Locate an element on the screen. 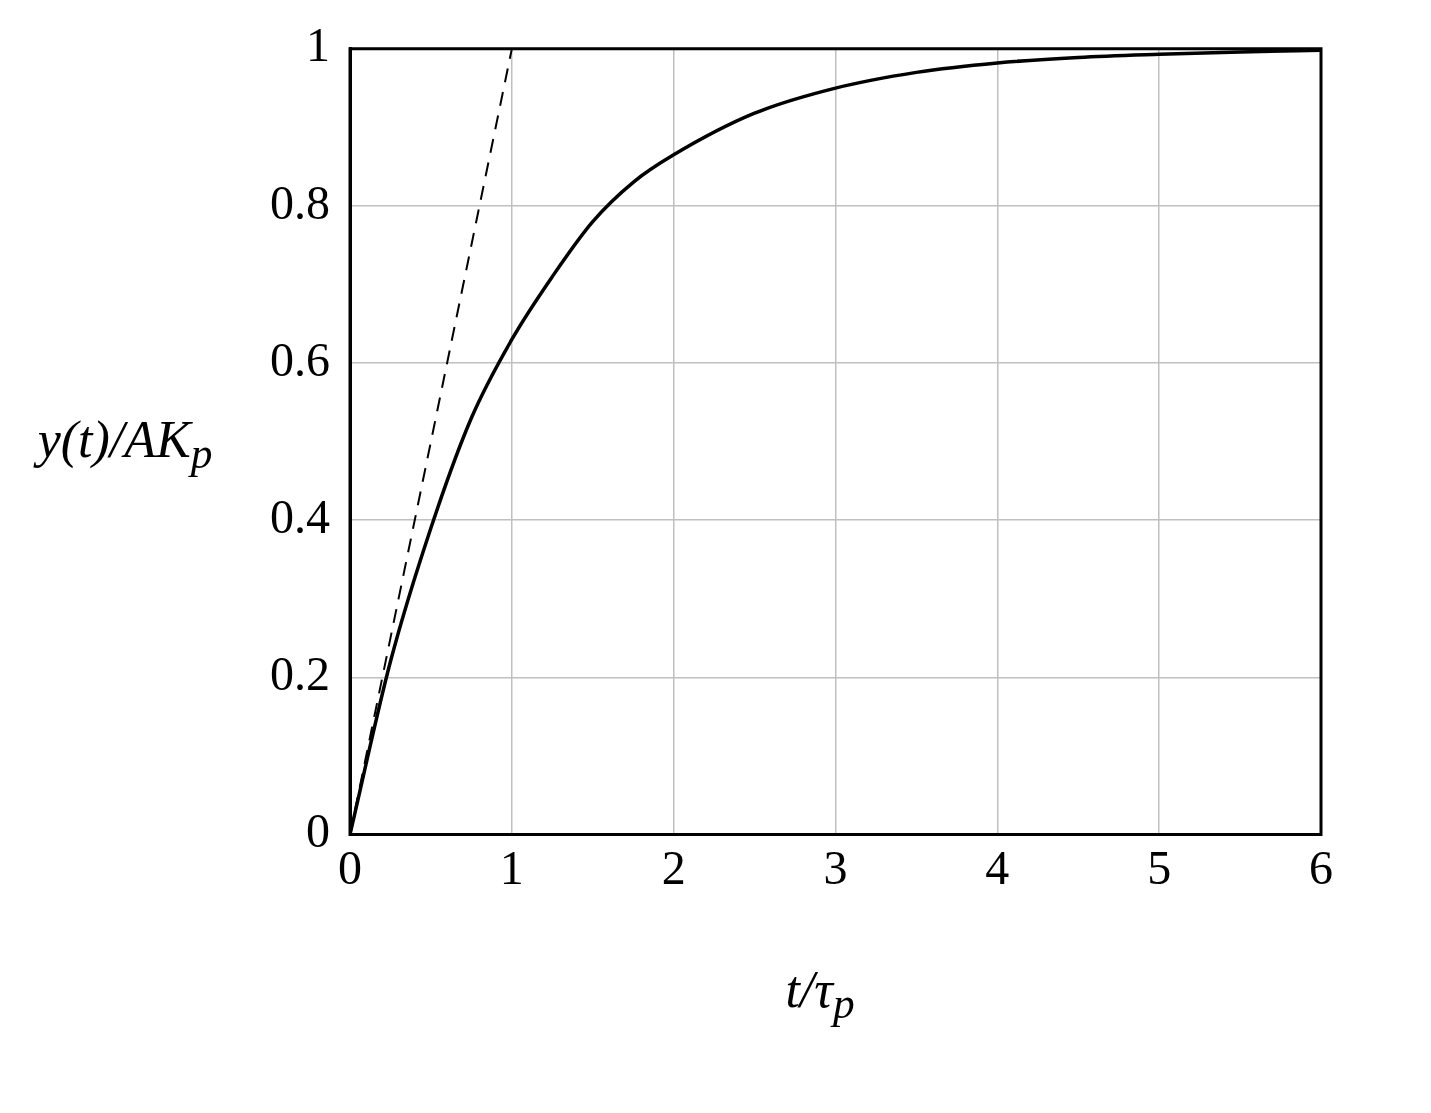  x-tick-label: 5 is located at coordinates (1159, 867).